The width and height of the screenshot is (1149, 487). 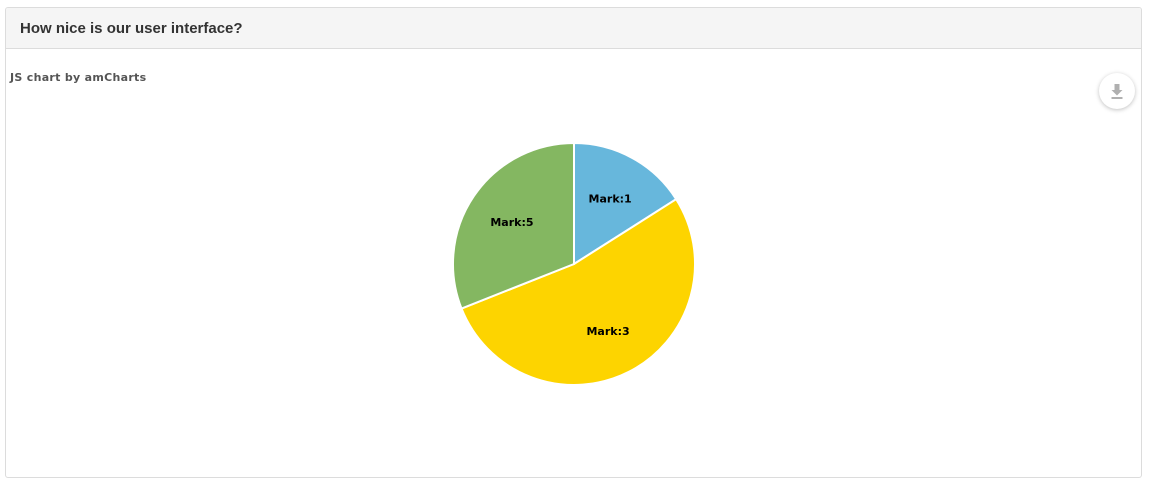 I want to click on slice-label: Mark:3, so click(x=607, y=331).